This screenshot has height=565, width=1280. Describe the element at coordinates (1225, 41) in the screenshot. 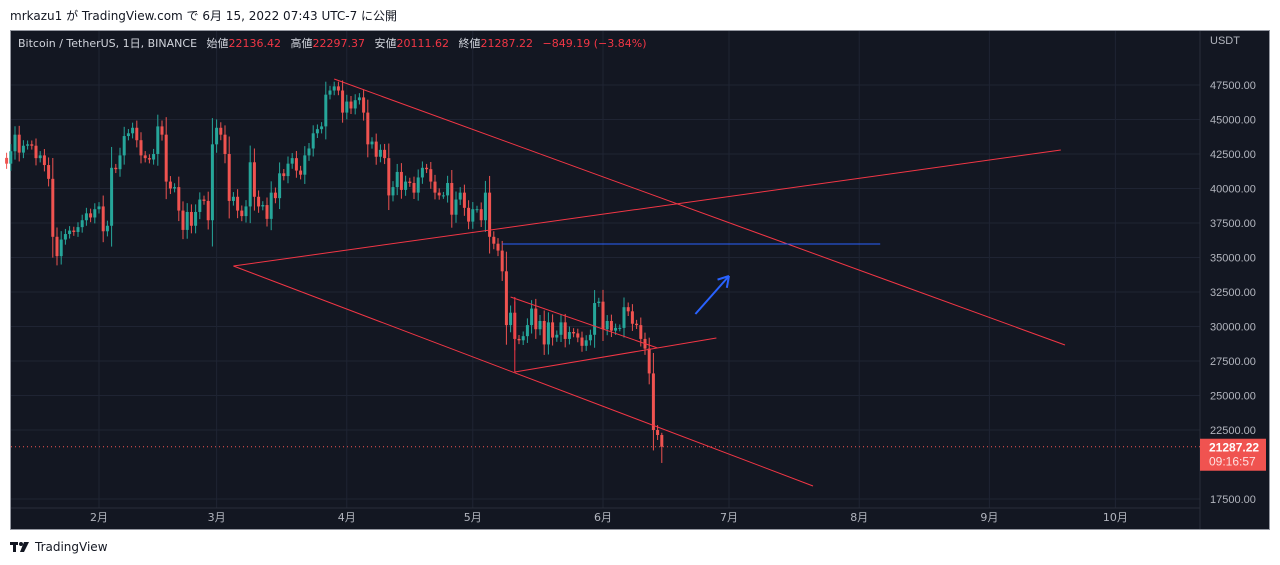

I see `currency-label: USDT` at that location.